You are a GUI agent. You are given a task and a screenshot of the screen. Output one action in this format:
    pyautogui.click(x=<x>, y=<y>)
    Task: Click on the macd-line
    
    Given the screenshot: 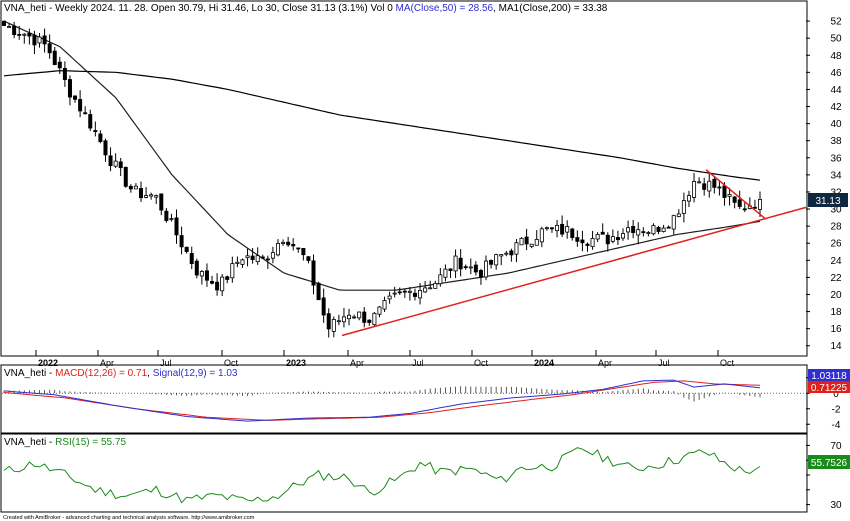 What is the action you would take?
    pyautogui.click(x=382, y=400)
    